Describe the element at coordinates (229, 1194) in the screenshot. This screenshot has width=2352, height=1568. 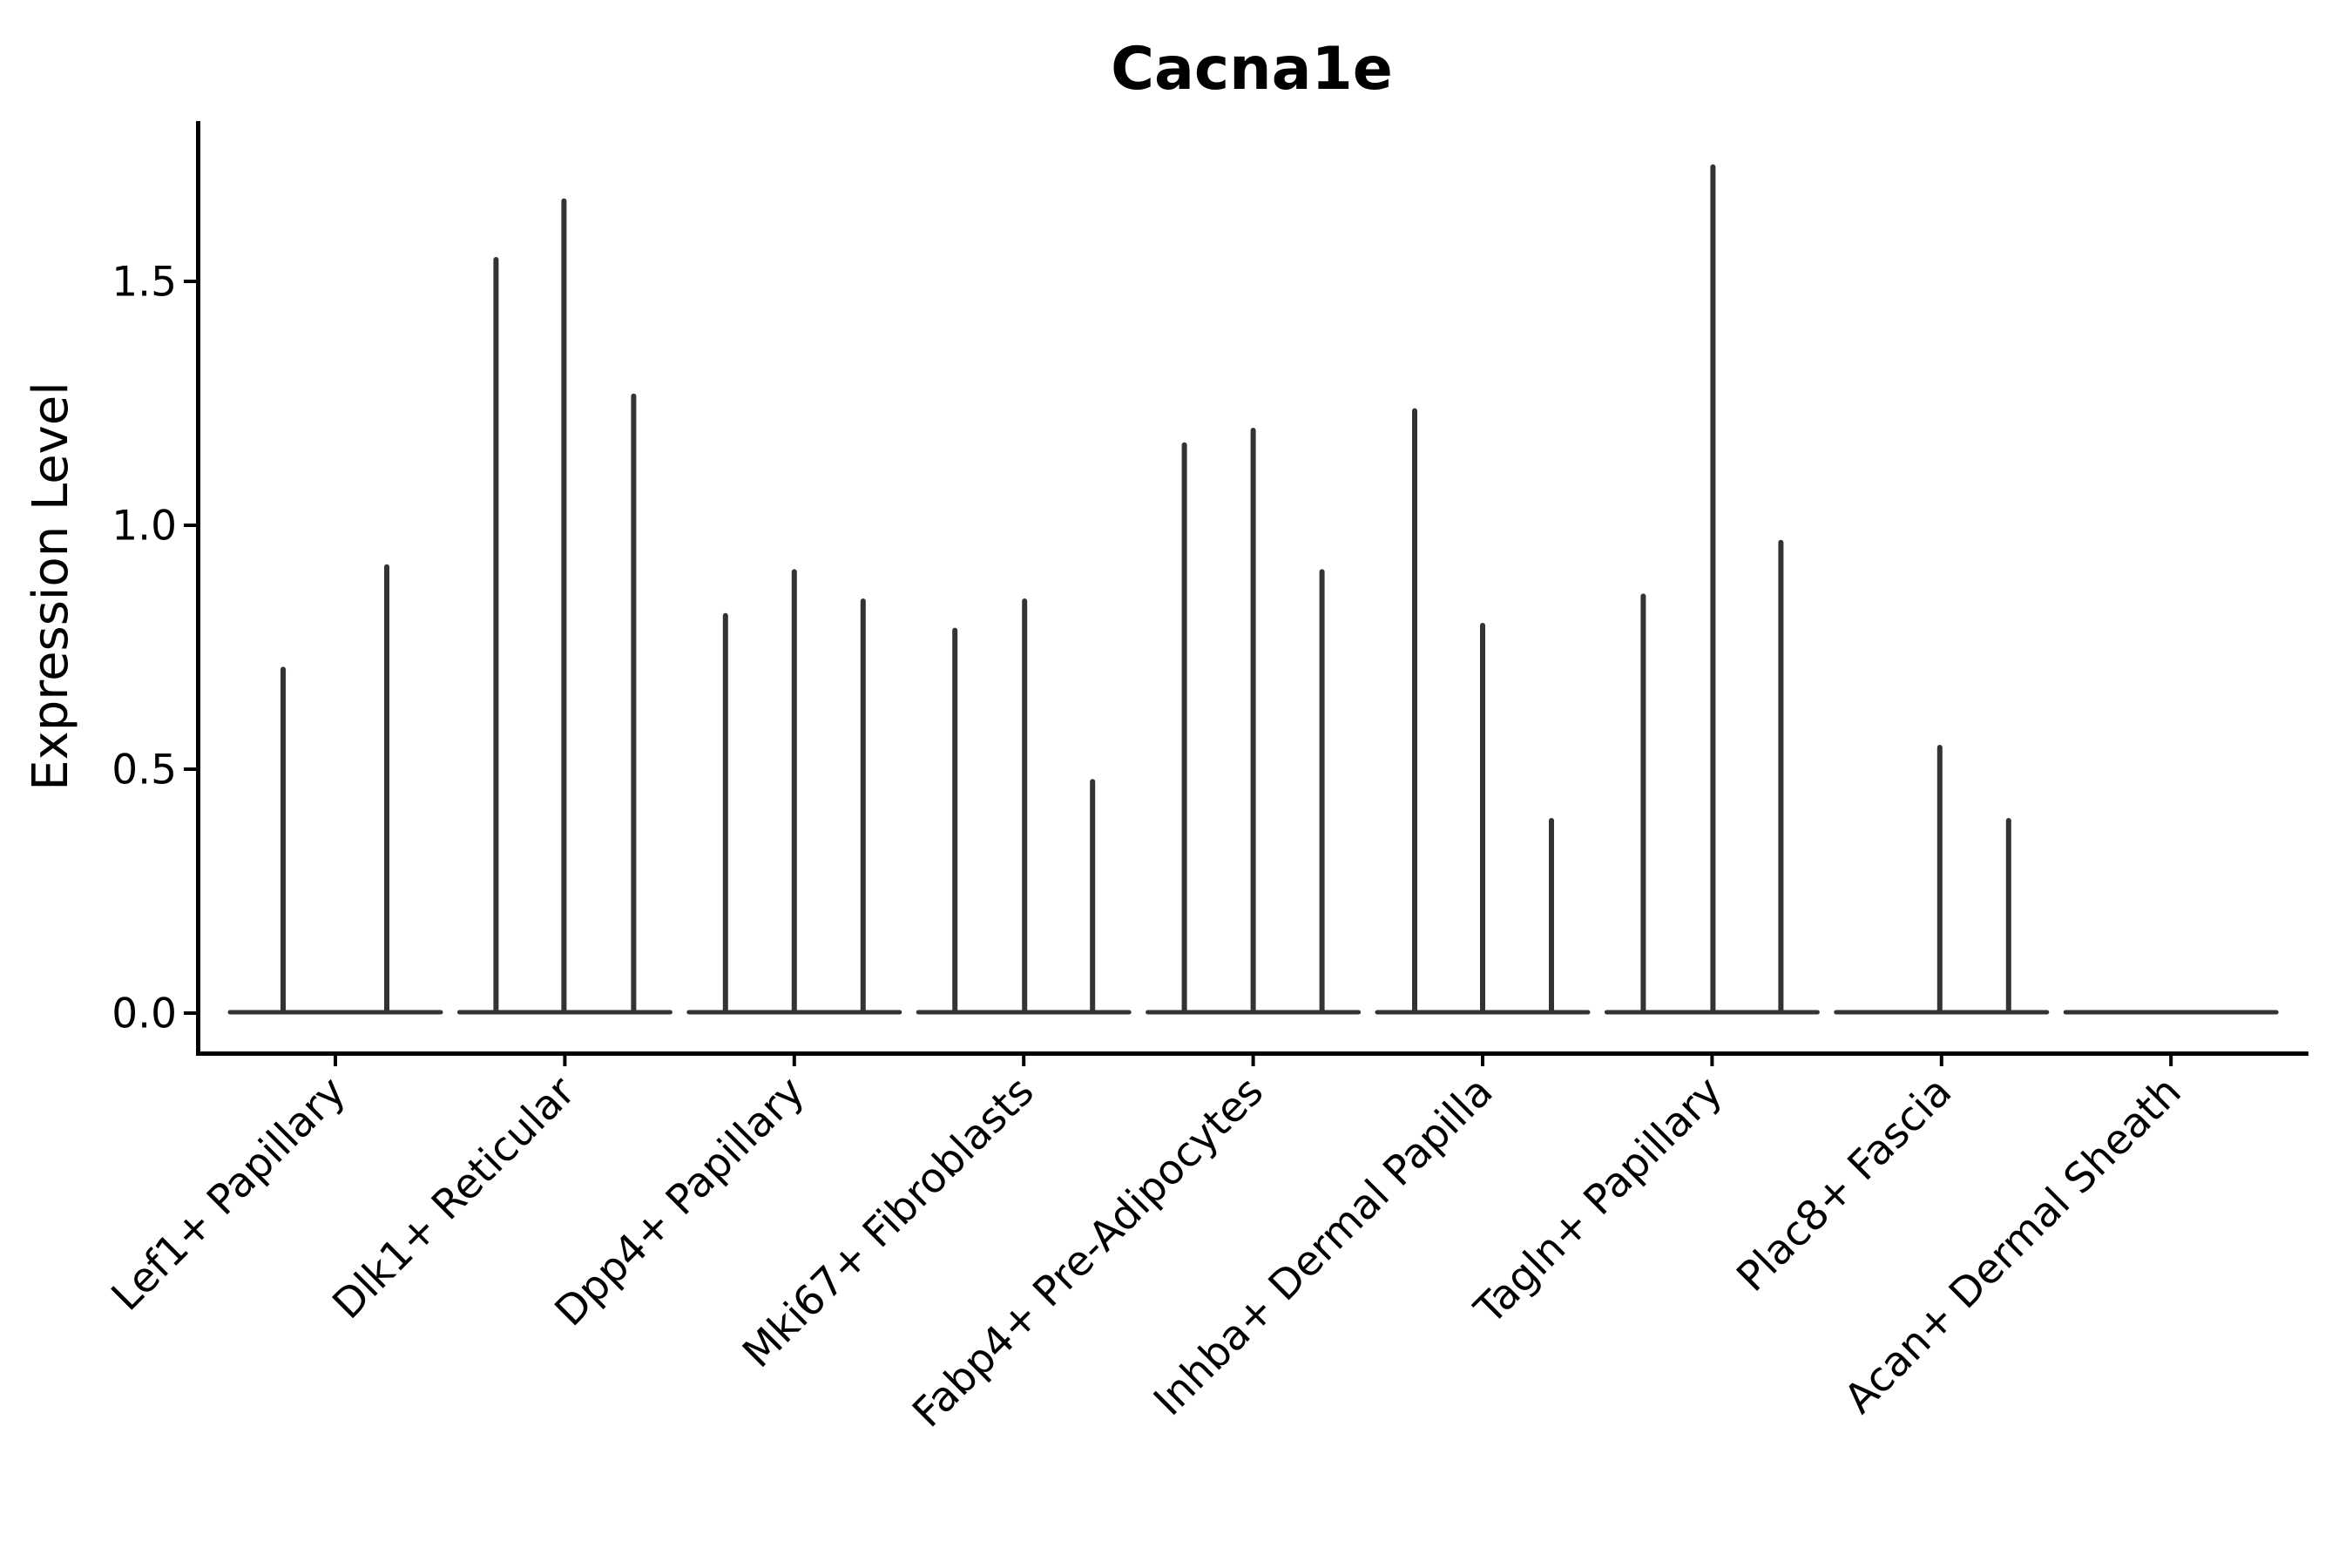
I see `x-tick-label: Lef1+ Papillary` at that location.